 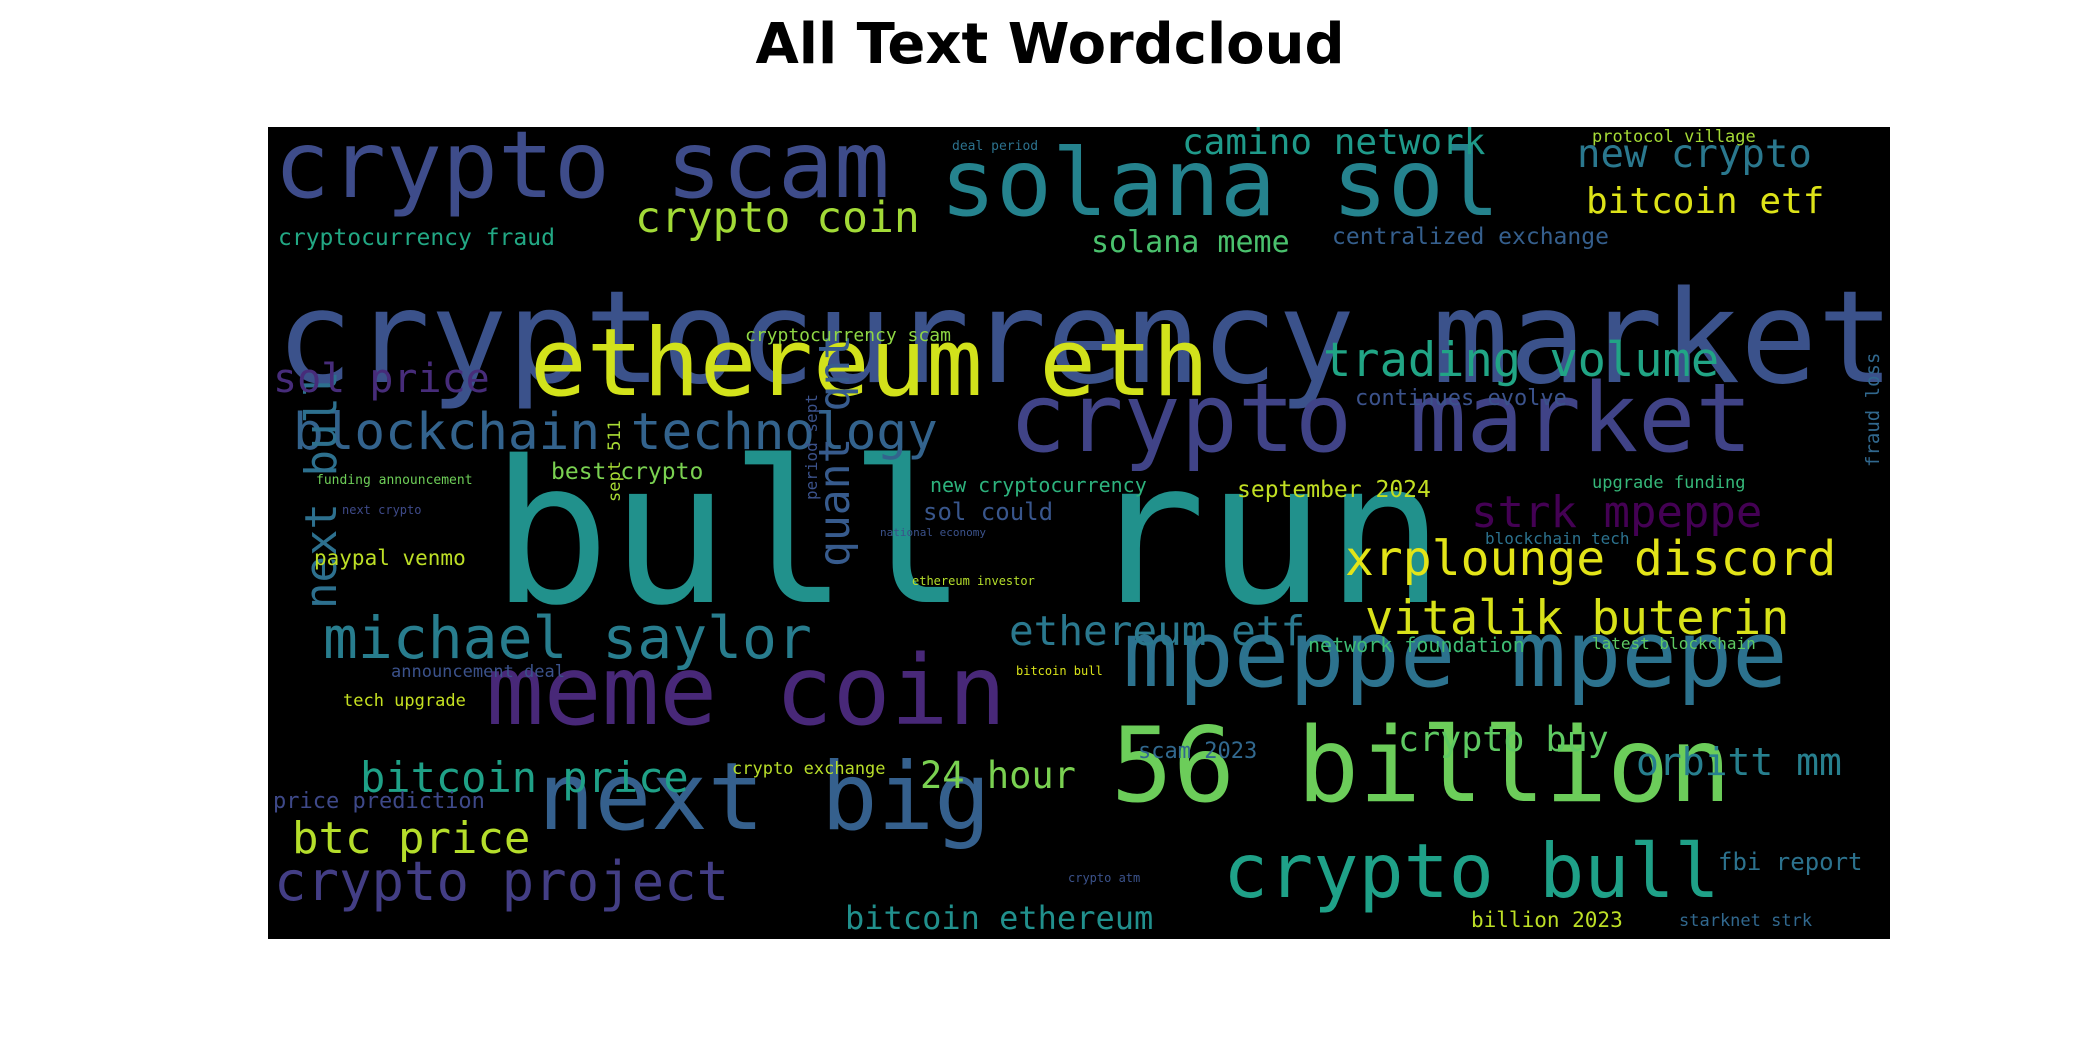 I want to click on word-label: next bull, so click(x=321, y=489).